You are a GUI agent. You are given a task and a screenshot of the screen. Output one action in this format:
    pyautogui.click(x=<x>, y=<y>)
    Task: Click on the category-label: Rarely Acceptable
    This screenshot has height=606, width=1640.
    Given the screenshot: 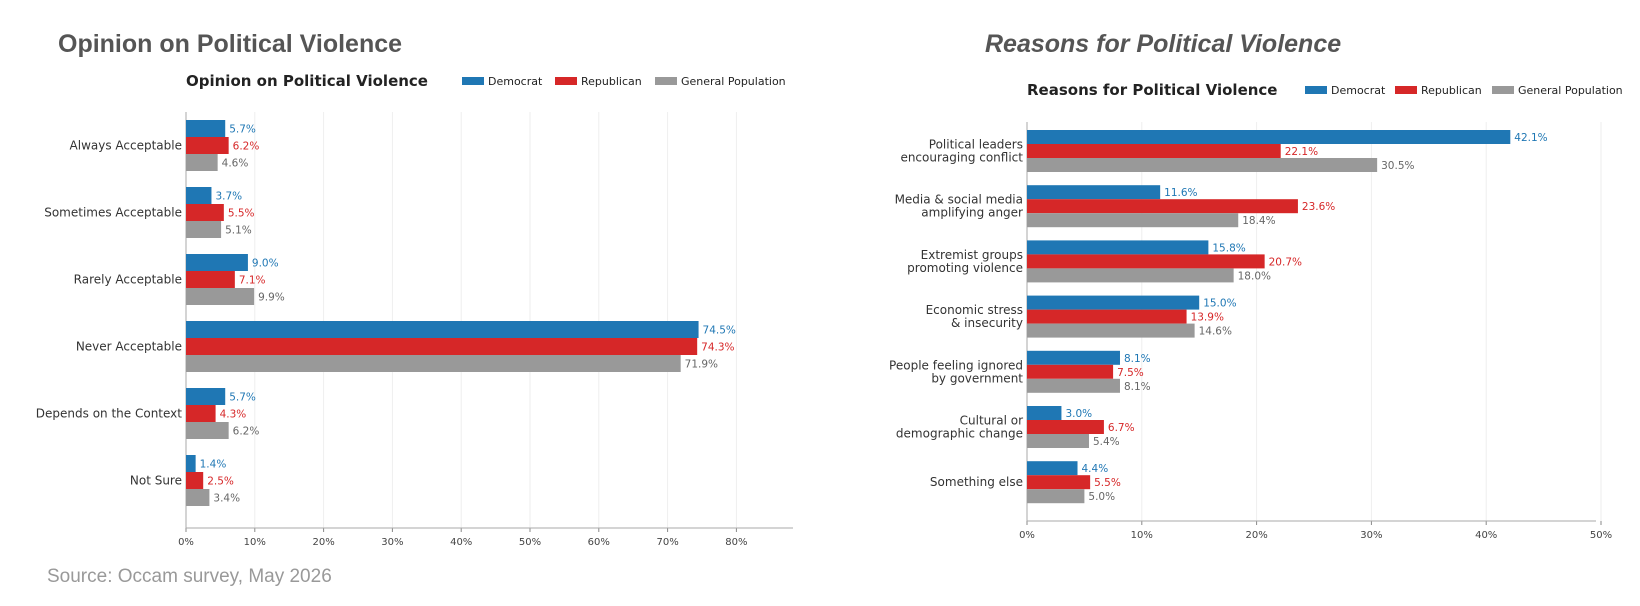 What is the action you would take?
    pyautogui.click(x=128, y=280)
    